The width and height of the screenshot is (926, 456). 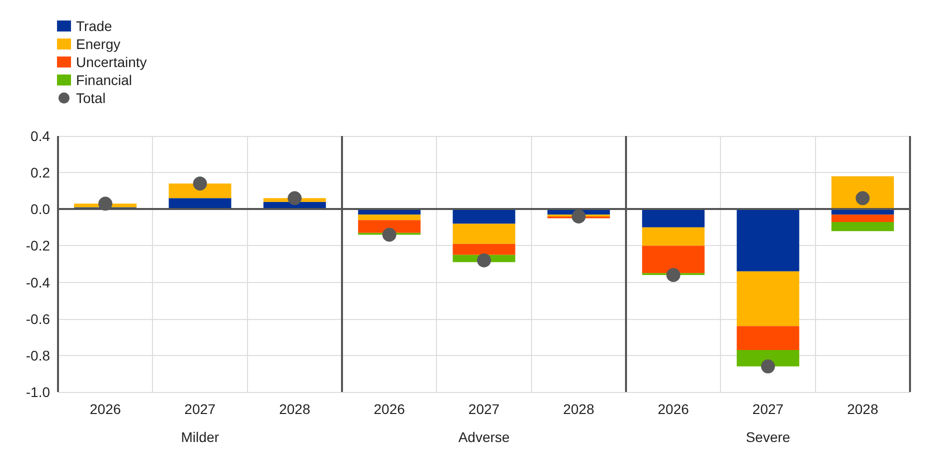 What do you see at coordinates (38, 282) in the screenshot?
I see `y-tick-label: -0.4` at bounding box center [38, 282].